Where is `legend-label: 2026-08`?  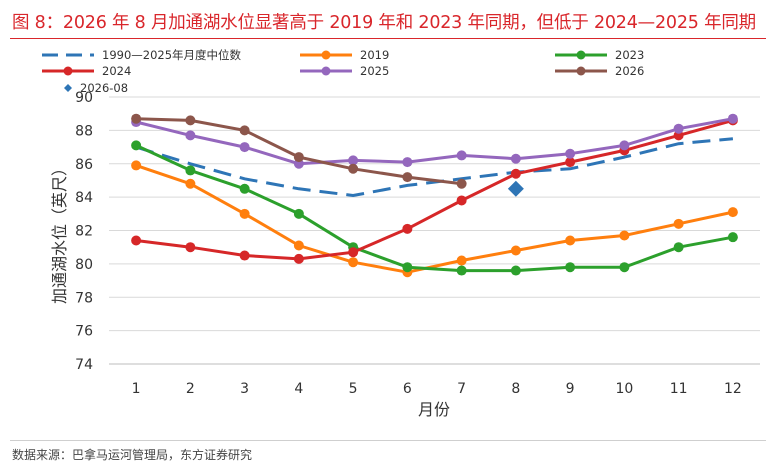
legend-label: 2026-08 is located at coordinates (104, 88).